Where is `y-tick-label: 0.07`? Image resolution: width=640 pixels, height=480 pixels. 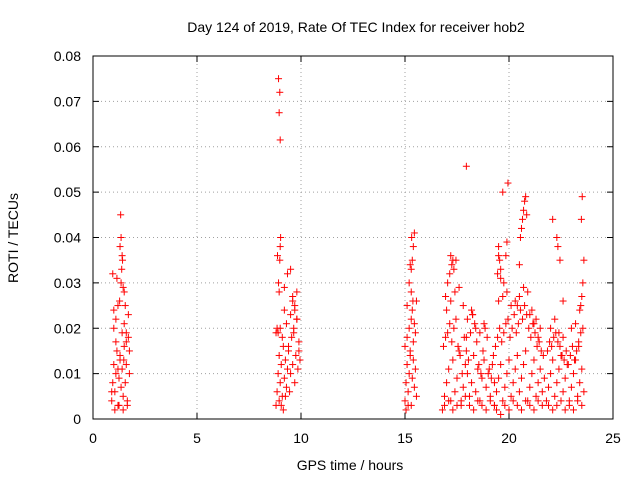 y-tick-label: 0.07 is located at coordinates (67, 101).